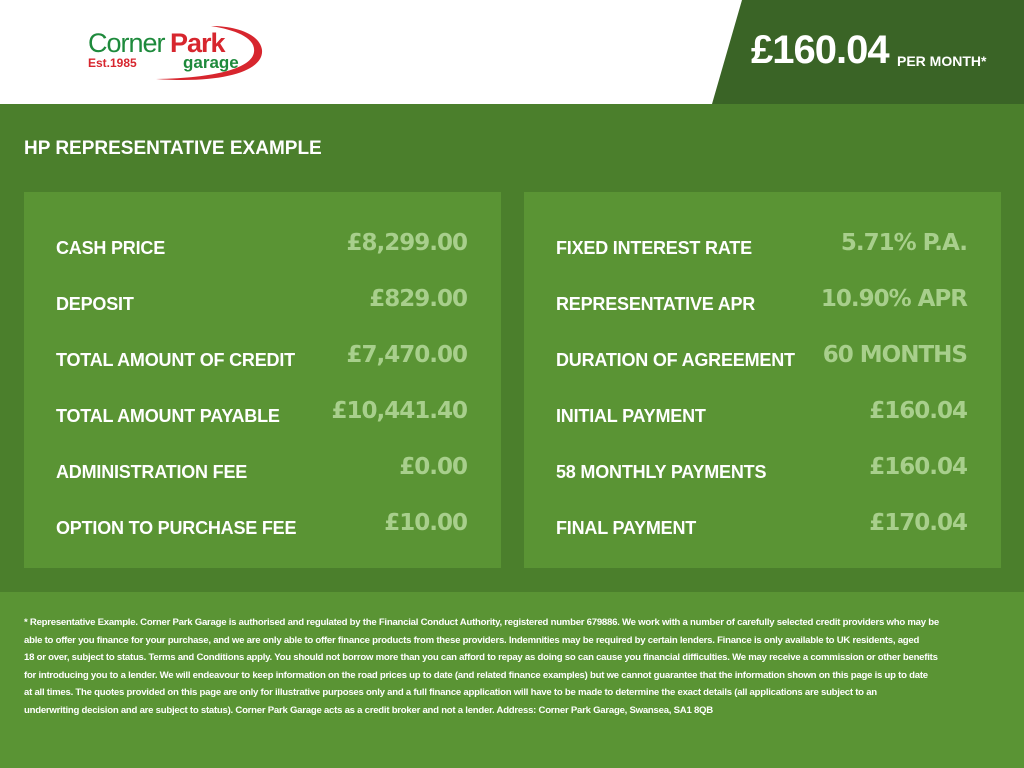  I want to click on logo-garage: garage, so click(211, 62).